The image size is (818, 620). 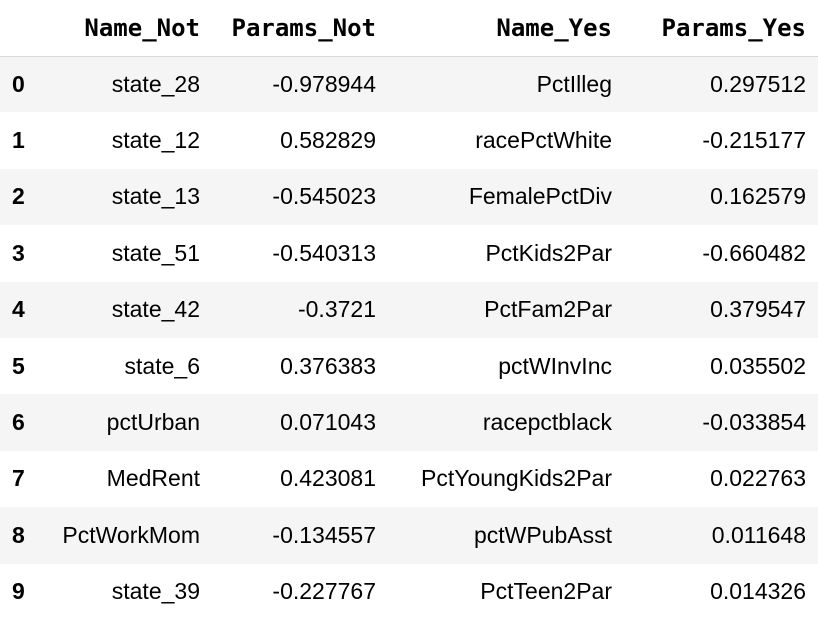 What do you see at coordinates (18, 140) in the screenshot?
I see `row-index: 1` at bounding box center [18, 140].